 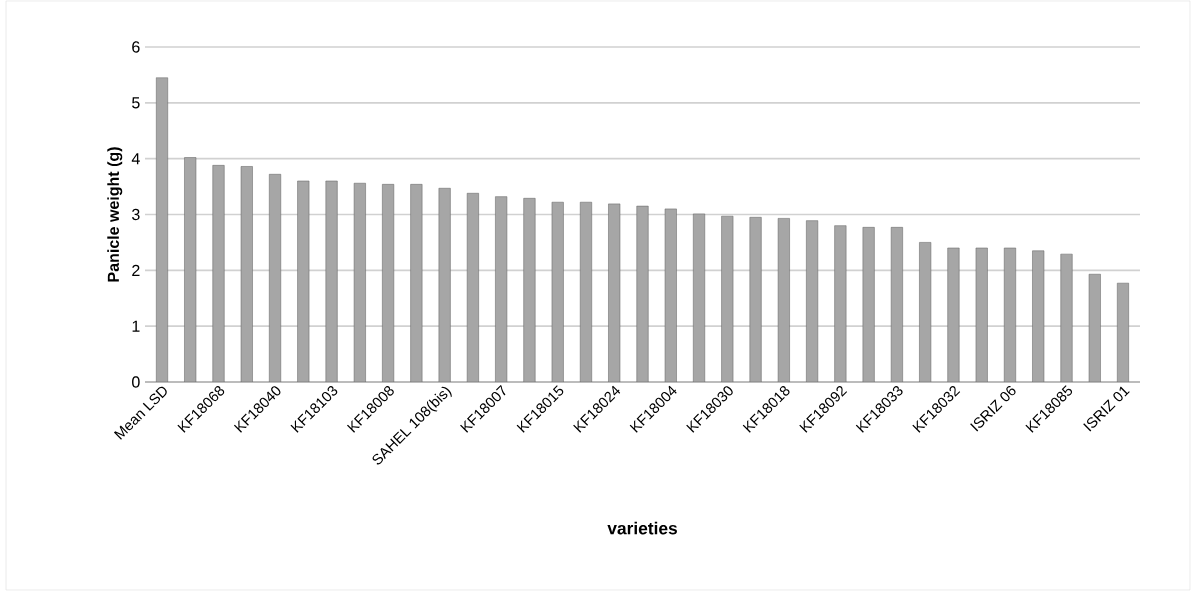 I want to click on y-axis-title: Panicle weight (g), so click(x=115, y=214).